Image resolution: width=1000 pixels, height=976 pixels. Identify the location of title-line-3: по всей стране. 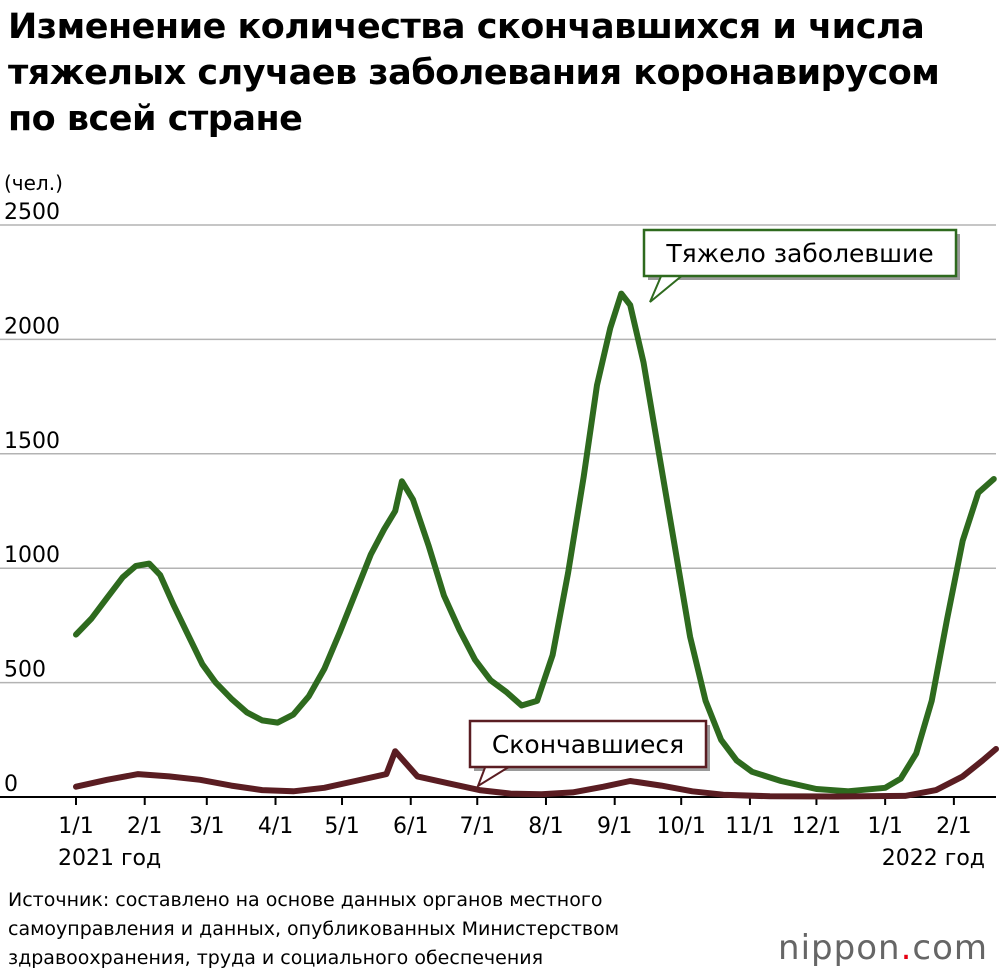
(155, 119).